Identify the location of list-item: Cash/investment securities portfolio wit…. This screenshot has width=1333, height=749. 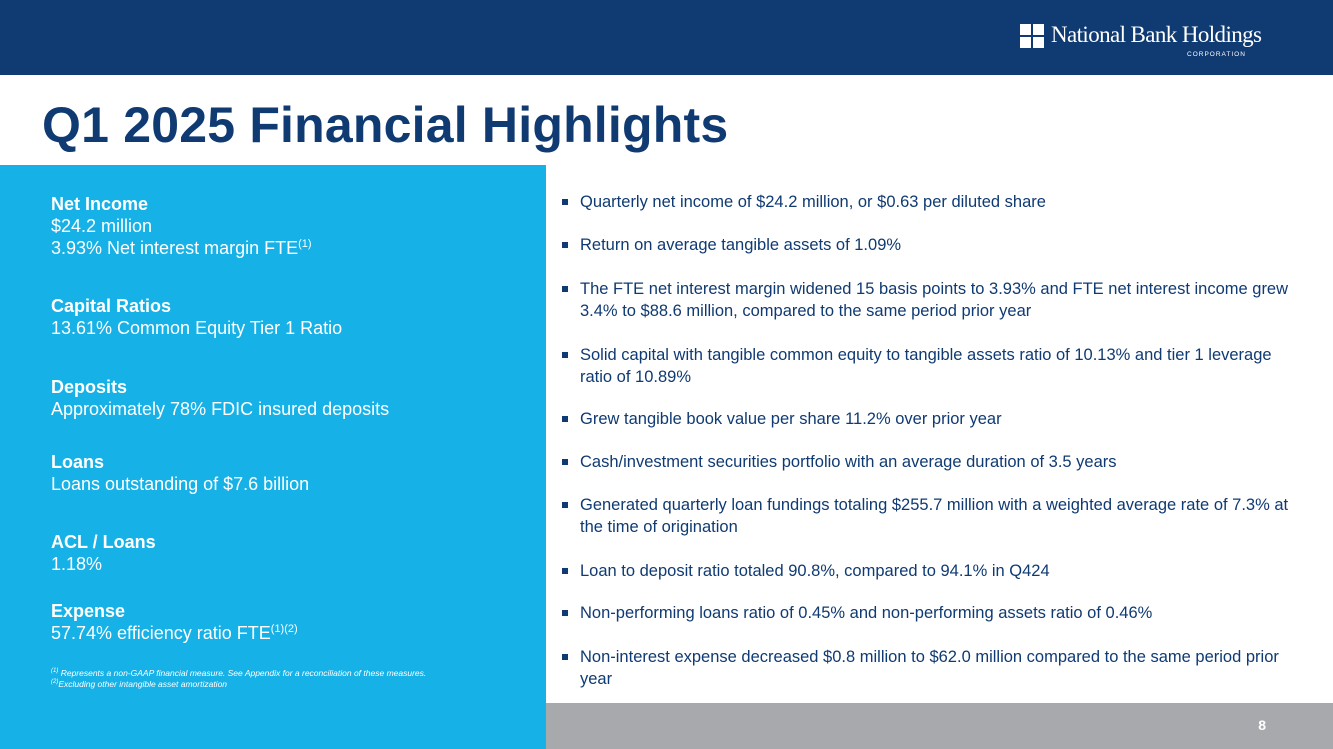
(932, 462).